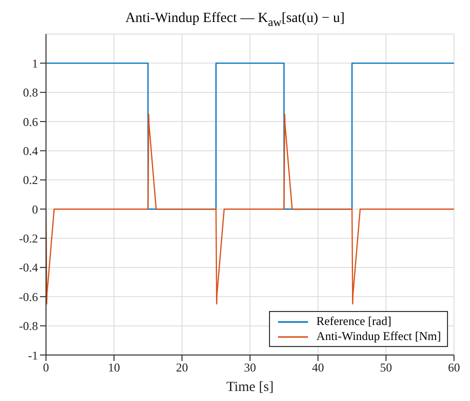 The width and height of the screenshot is (470, 401). I want to click on legend-label: Reference [rad], so click(354, 321).